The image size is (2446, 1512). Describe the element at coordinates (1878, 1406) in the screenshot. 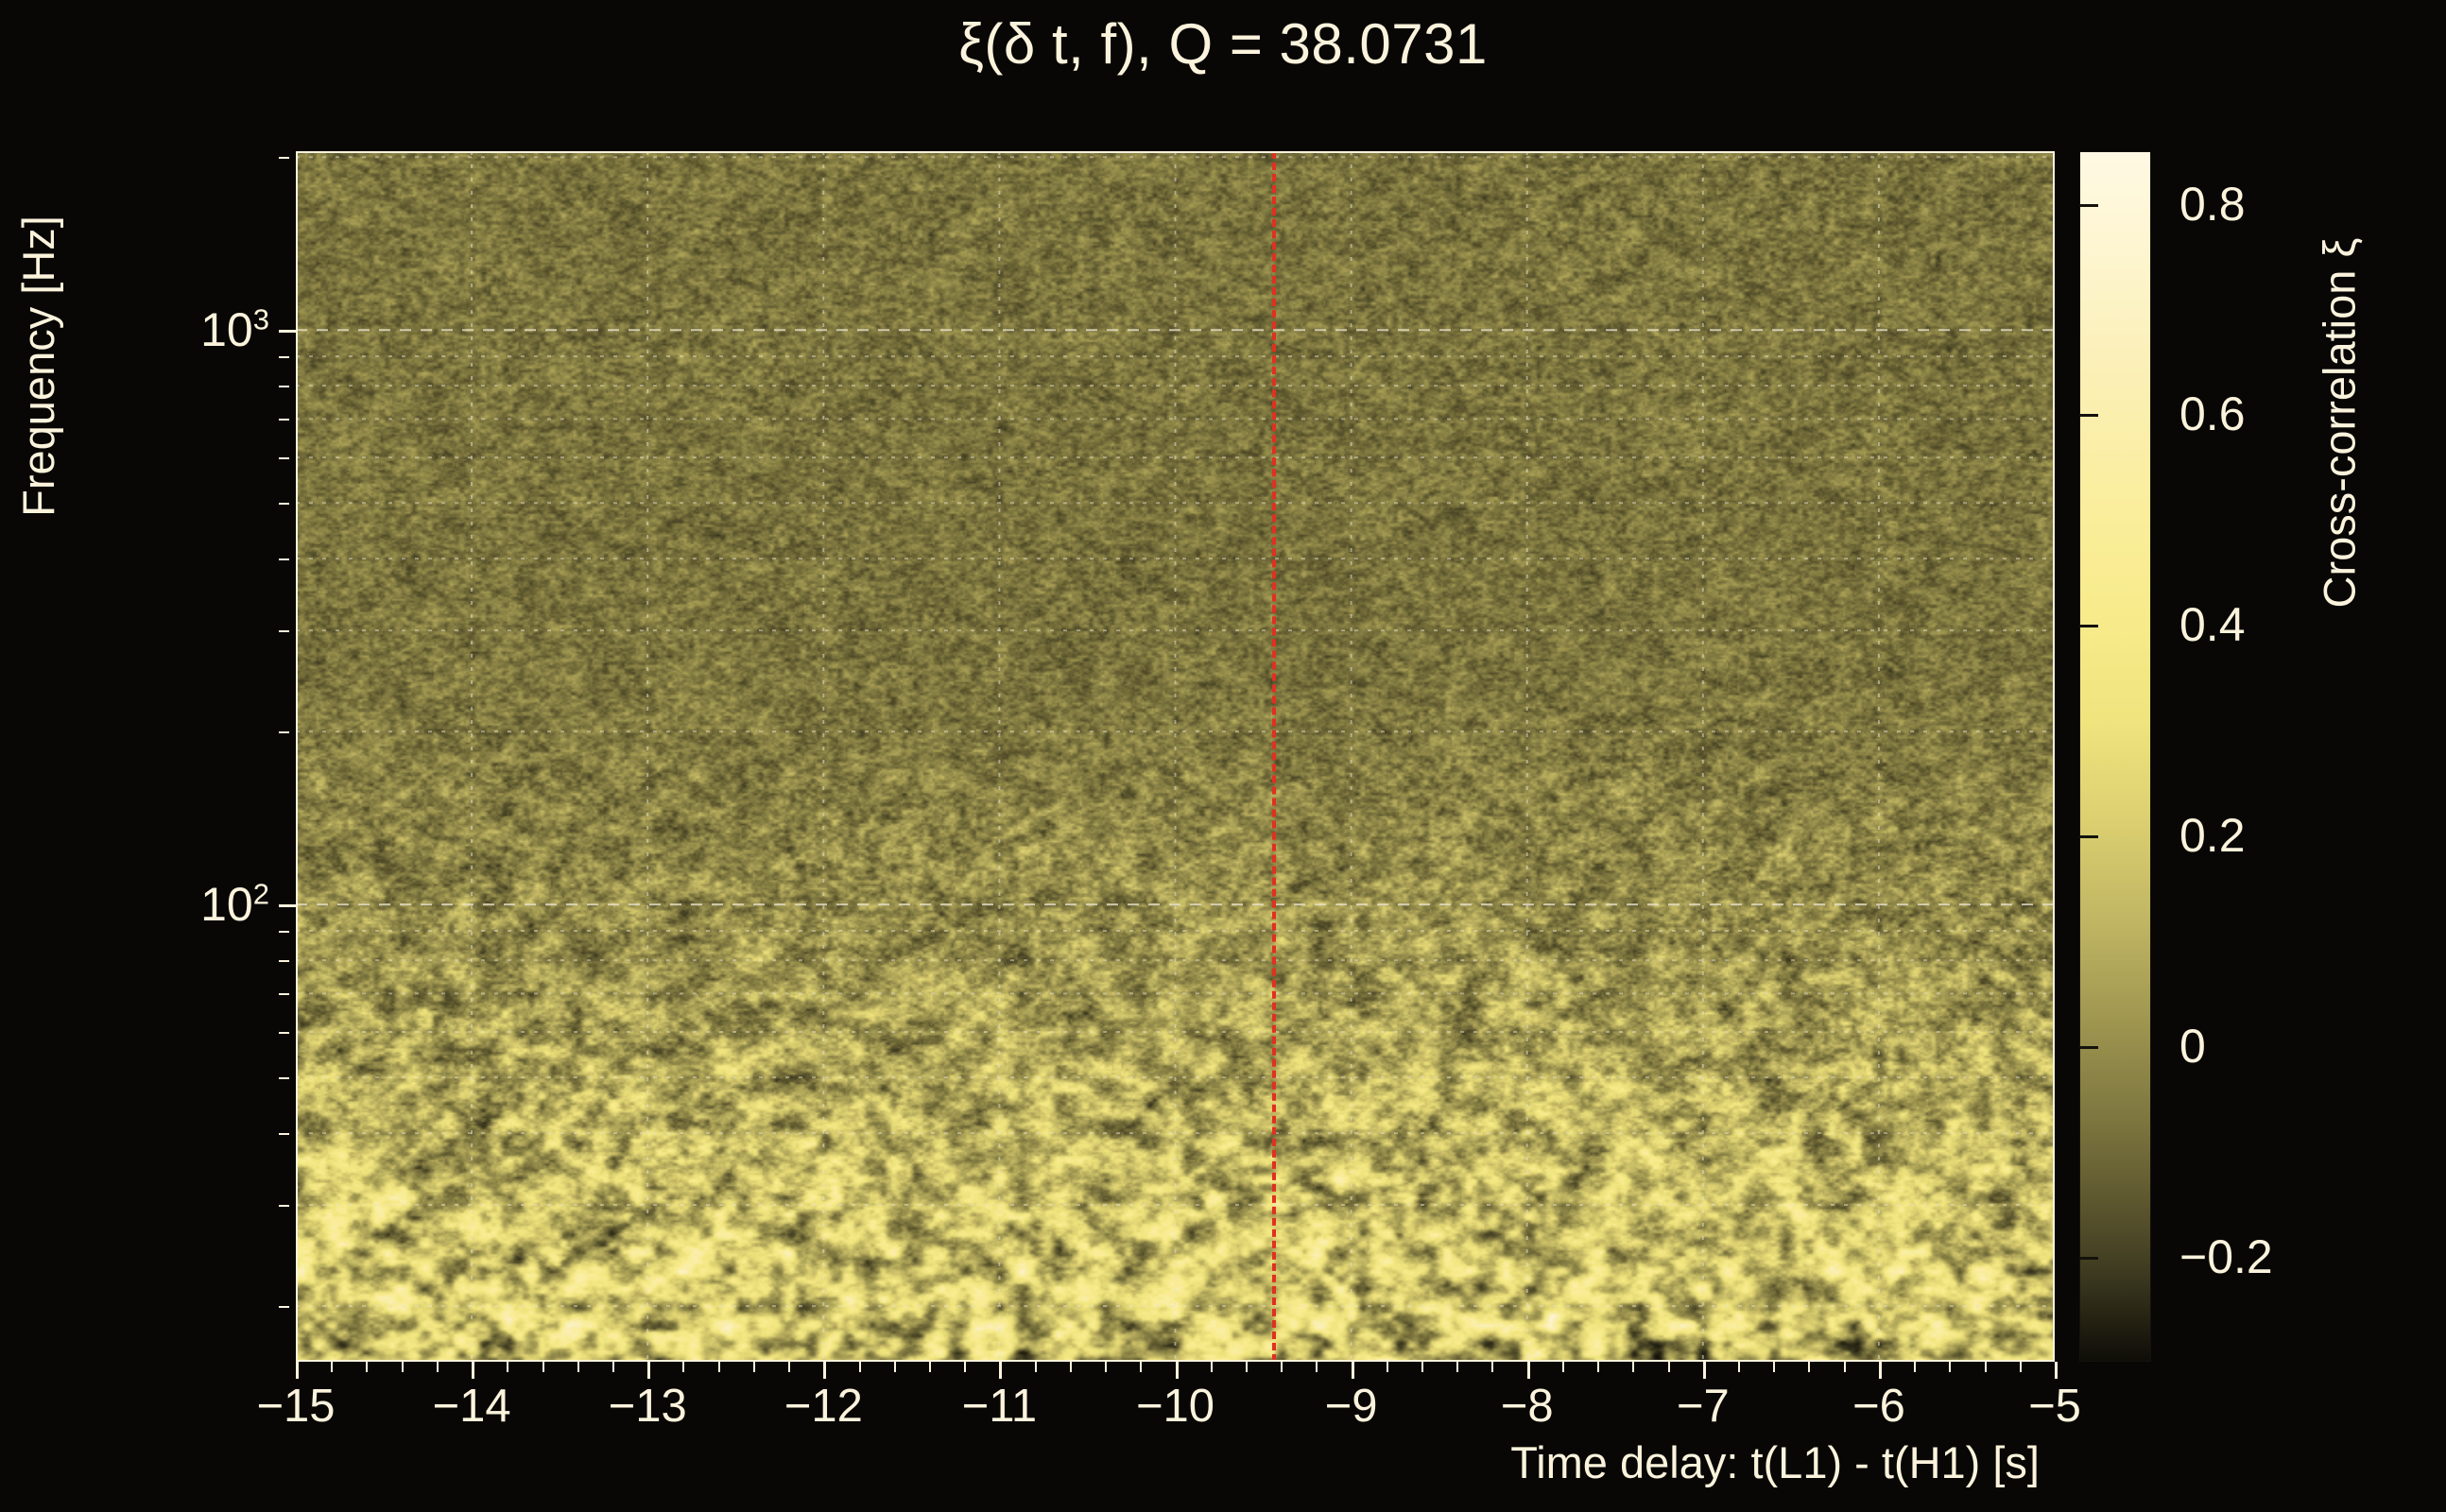

I see `x-axis-tick-label: −6` at that location.